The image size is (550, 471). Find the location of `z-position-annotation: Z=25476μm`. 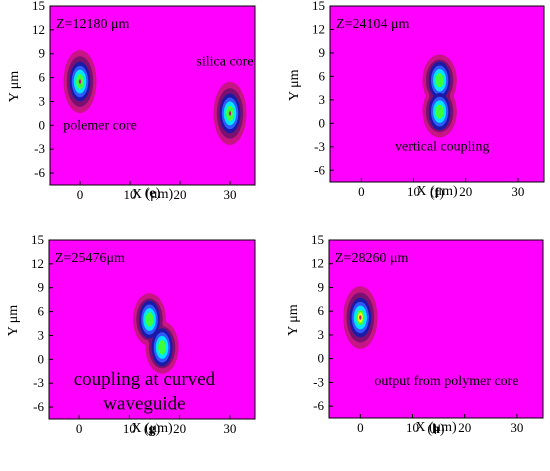

z-position-annotation: Z=25476μm is located at coordinates (90, 258).